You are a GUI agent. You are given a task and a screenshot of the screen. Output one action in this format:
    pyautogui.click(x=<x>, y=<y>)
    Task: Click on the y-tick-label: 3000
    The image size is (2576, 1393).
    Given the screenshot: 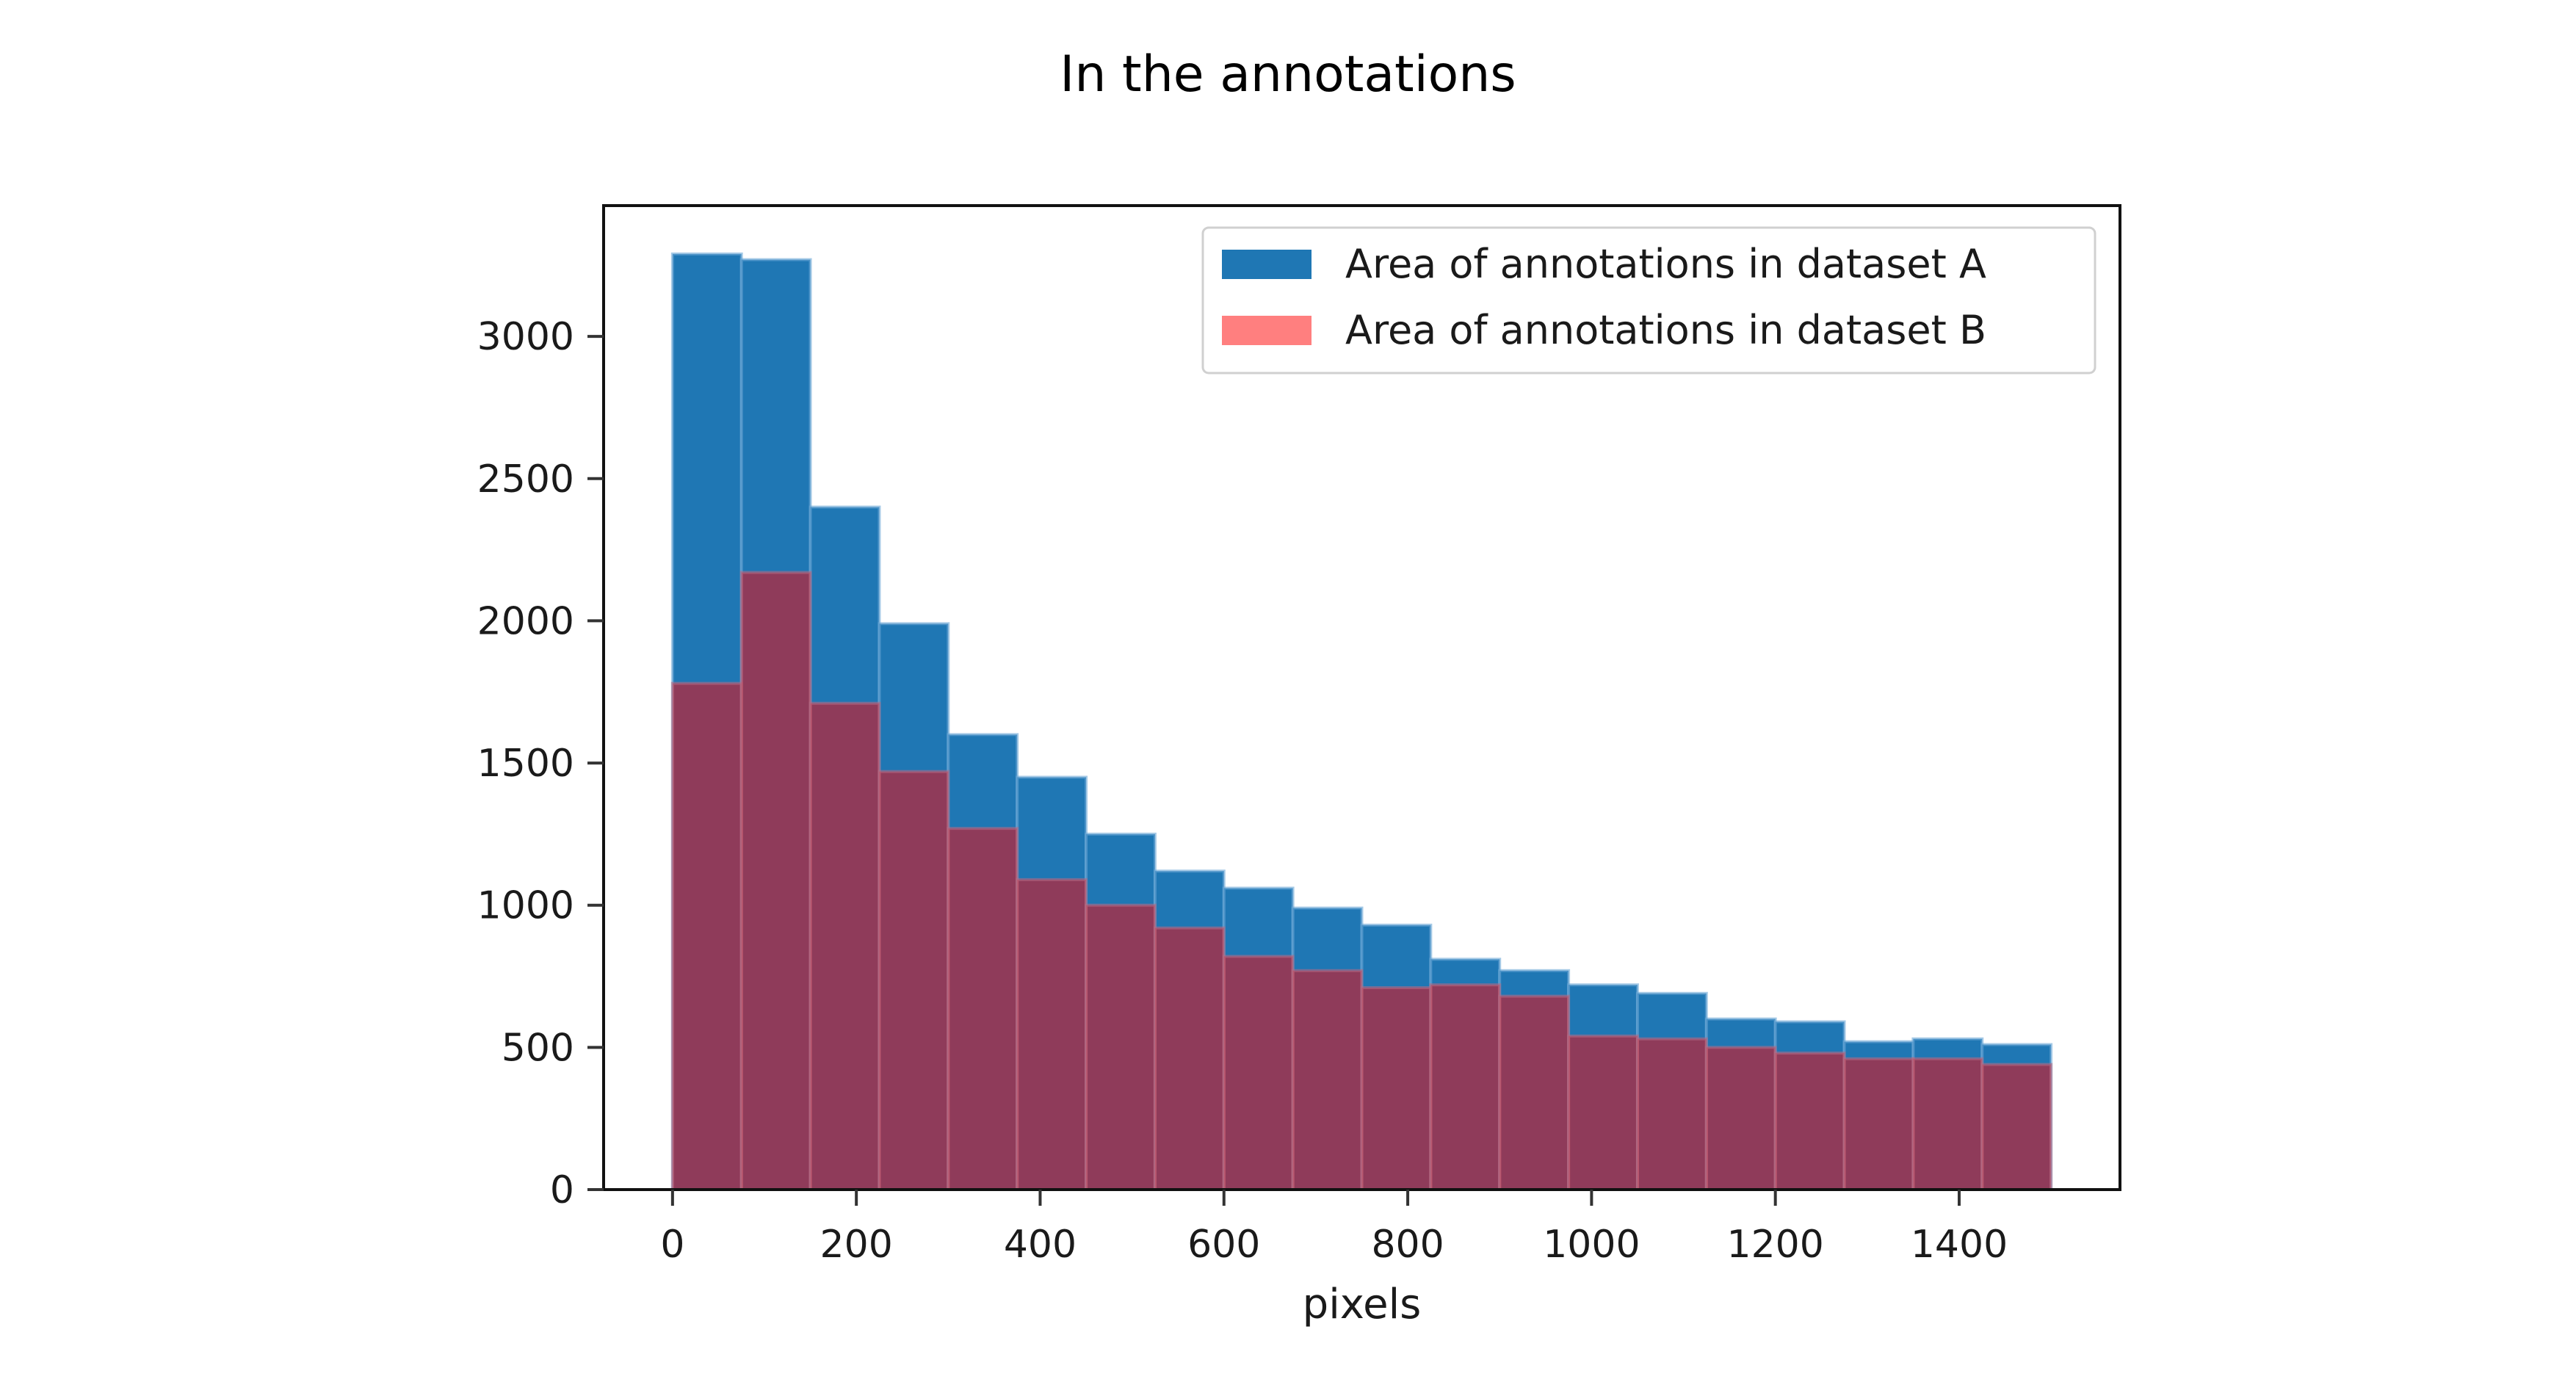 What is the action you would take?
    pyautogui.click(x=525, y=337)
    